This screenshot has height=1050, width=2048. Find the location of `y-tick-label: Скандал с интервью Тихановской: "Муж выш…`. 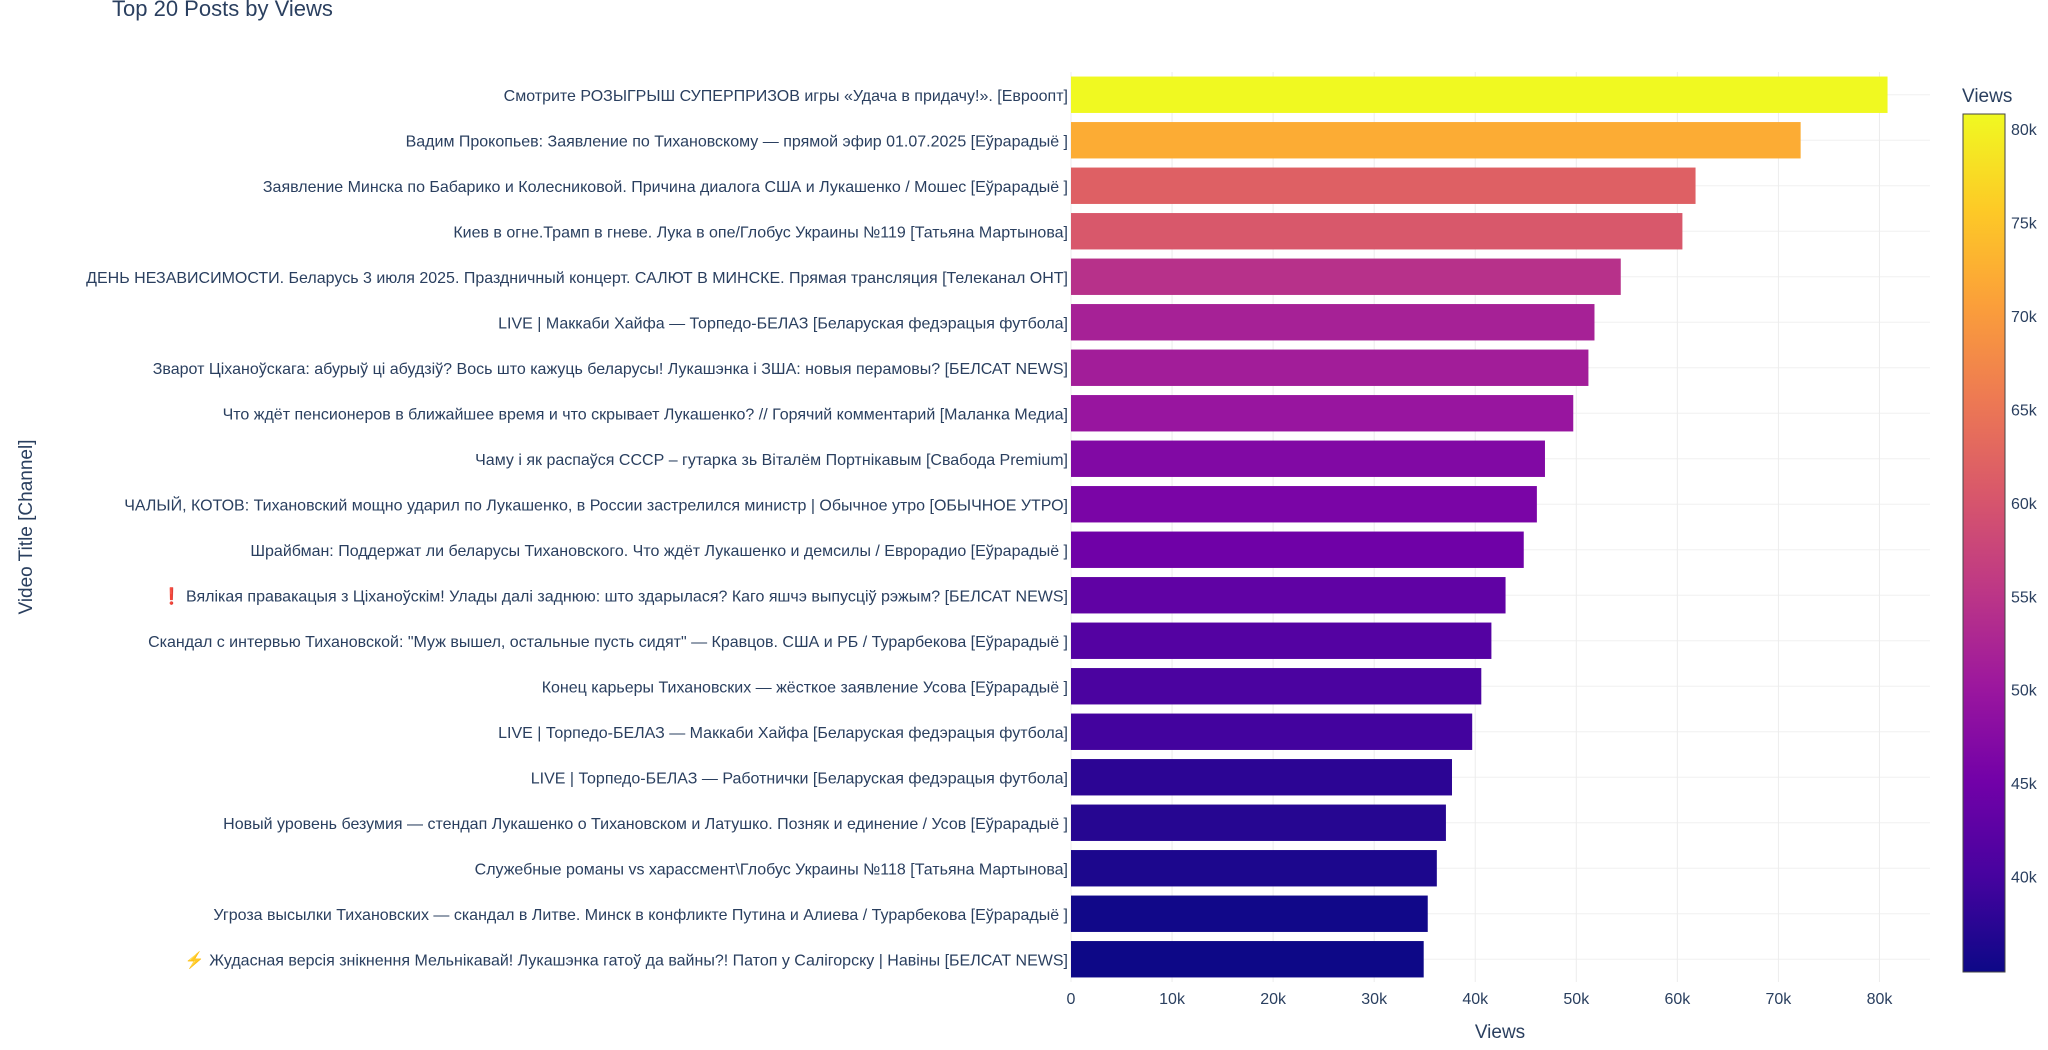

y-tick-label: Скандал с интервью Тихановской: "Муж выш… is located at coordinates (608, 642).